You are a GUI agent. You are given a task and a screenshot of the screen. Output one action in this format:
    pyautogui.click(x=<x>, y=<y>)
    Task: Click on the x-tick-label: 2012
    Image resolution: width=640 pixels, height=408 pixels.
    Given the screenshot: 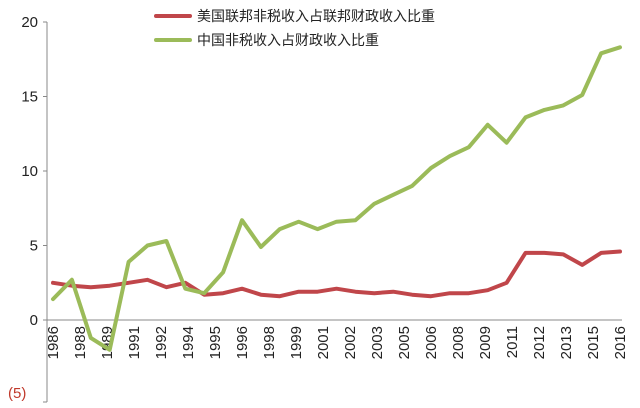 What is the action you would take?
    pyautogui.click(x=539, y=342)
    